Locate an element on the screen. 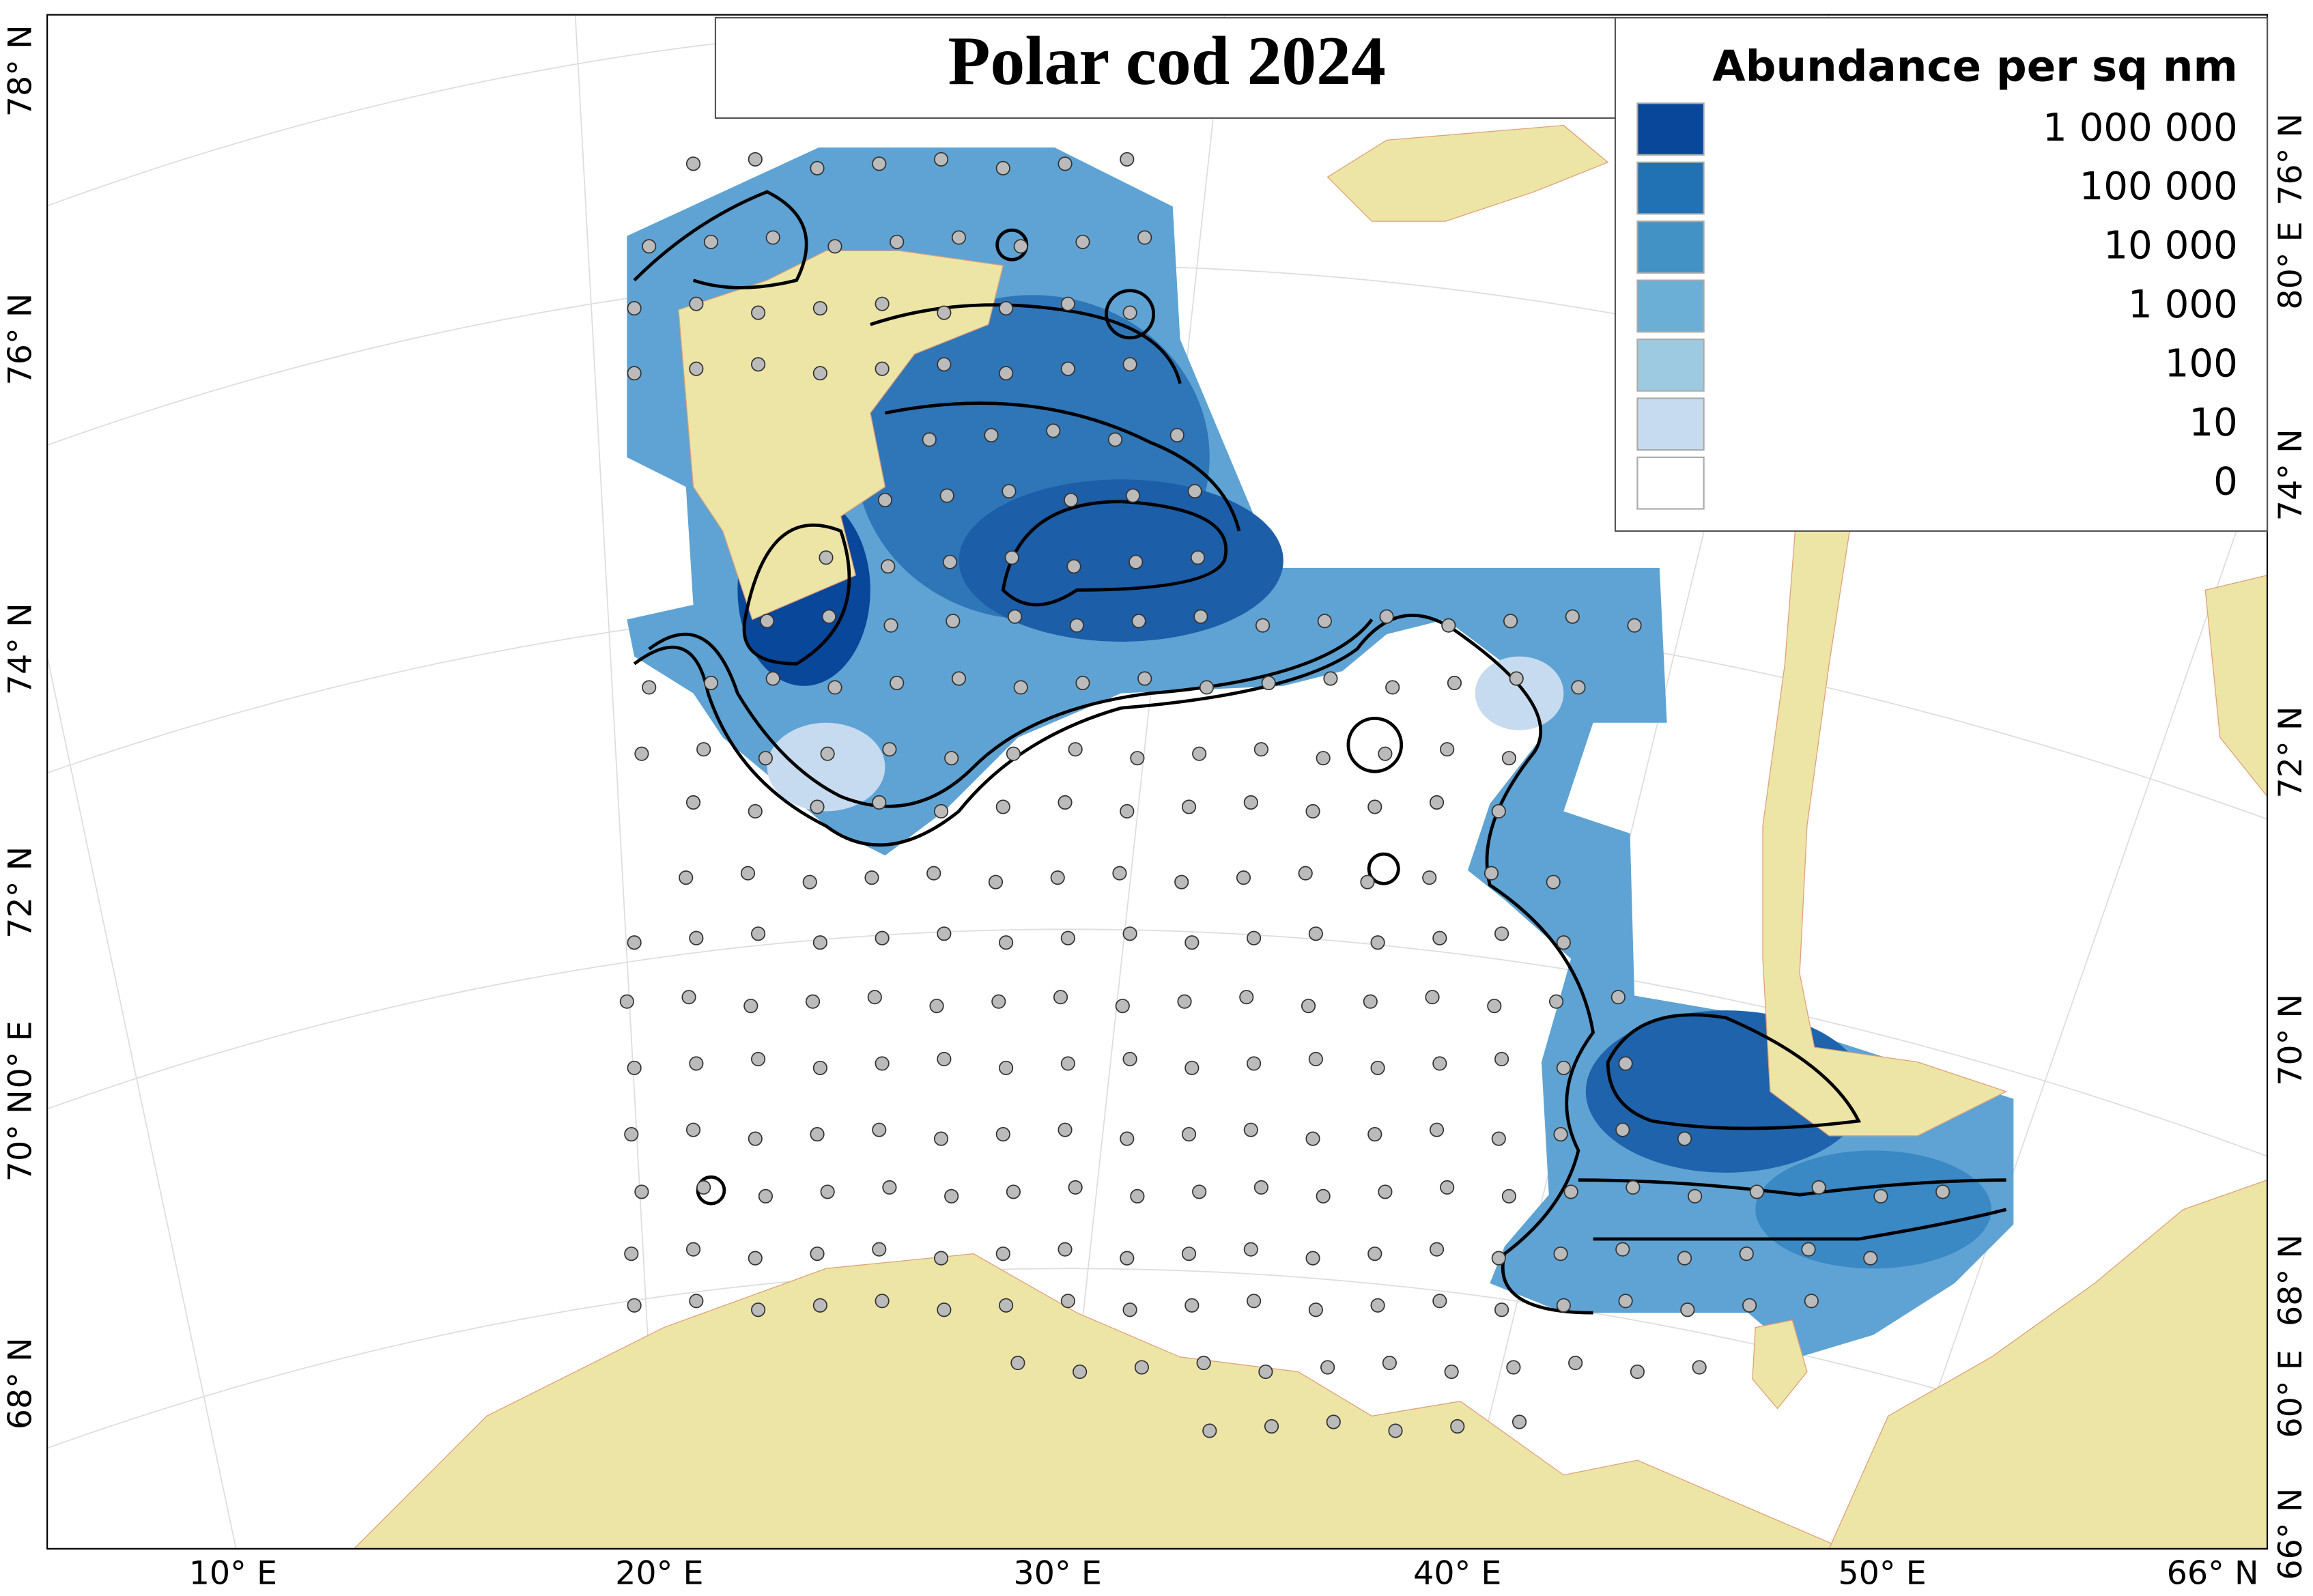 The height and width of the screenshot is (1596, 2313). legend-label: 100 000 is located at coordinates (2159, 187).